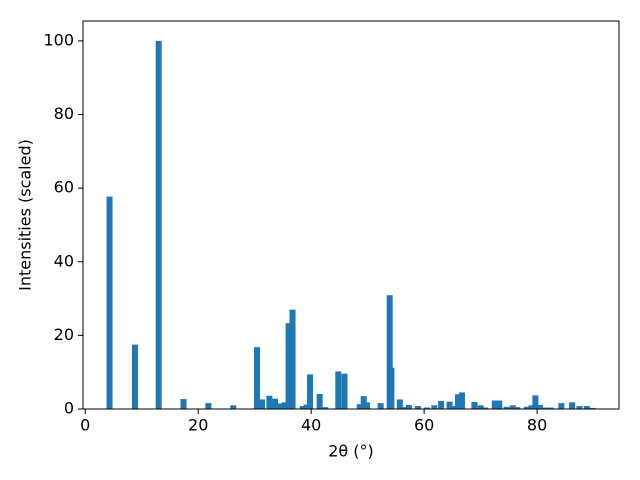 The width and height of the screenshot is (640, 480). Describe the element at coordinates (85, 425) in the screenshot. I see `x-tick-label: 0` at that location.